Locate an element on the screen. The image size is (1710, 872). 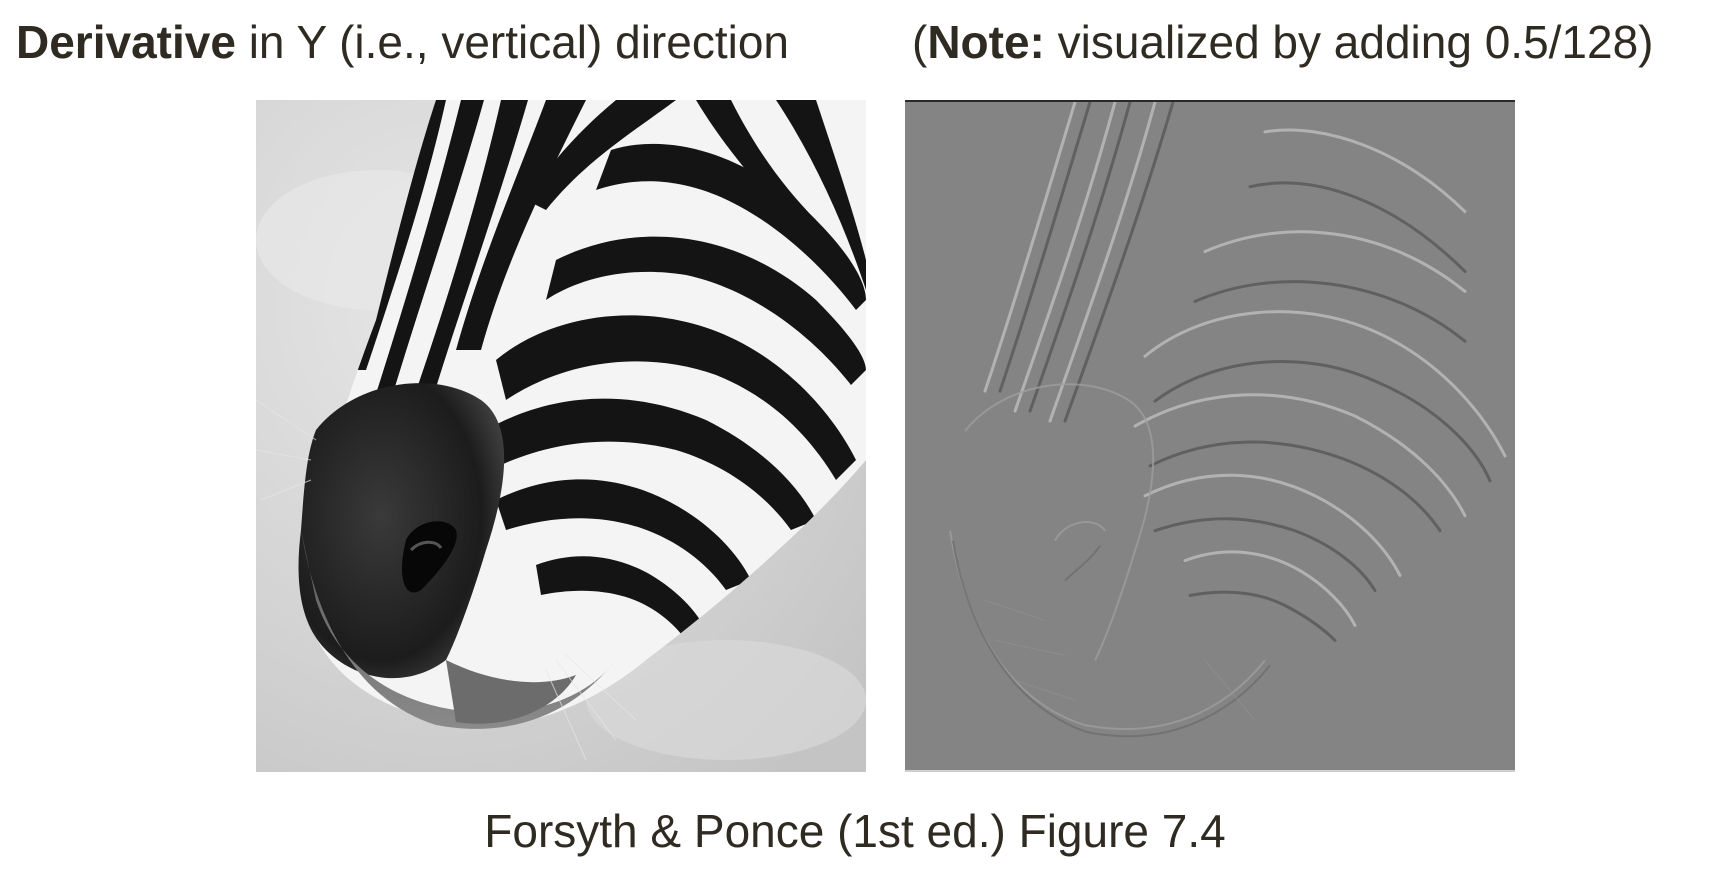
note-open-paren: ( is located at coordinates (920, 42).